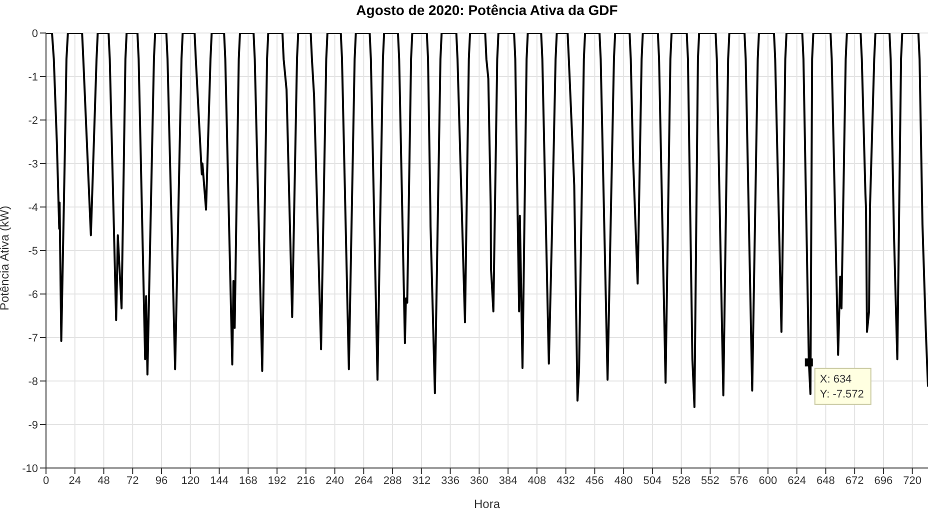  What do you see at coordinates (854, 480) in the screenshot?
I see `x-tick-label: 672` at bounding box center [854, 480].